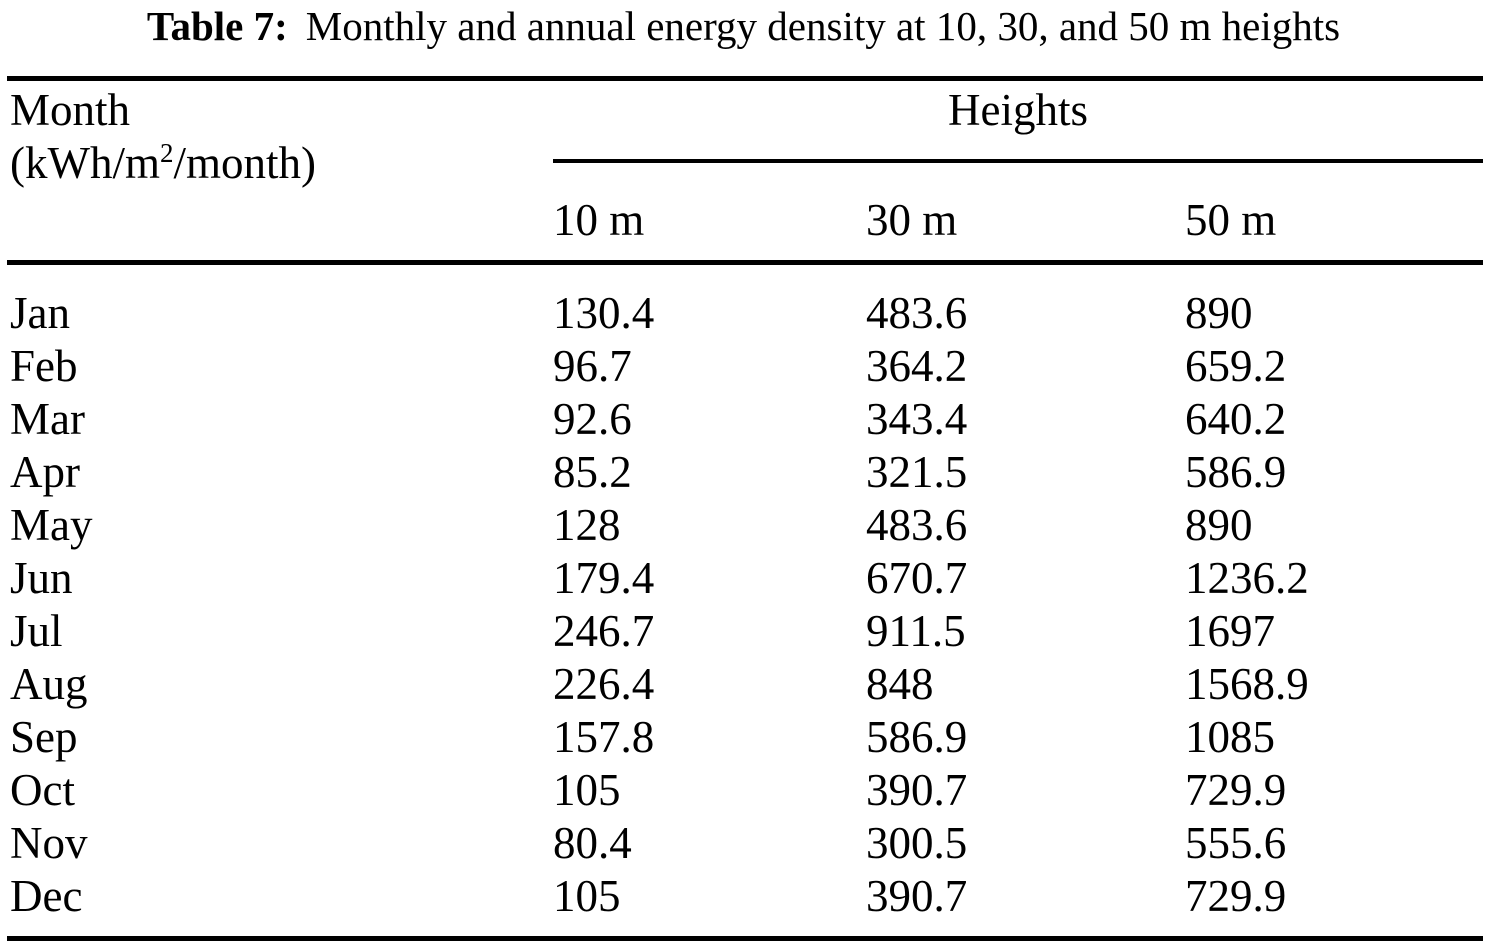 The image size is (1487, 950). Describe the element at coordinates (592, 472) in the screenshot. I see `value-cell-10m: 85.2` at that location.